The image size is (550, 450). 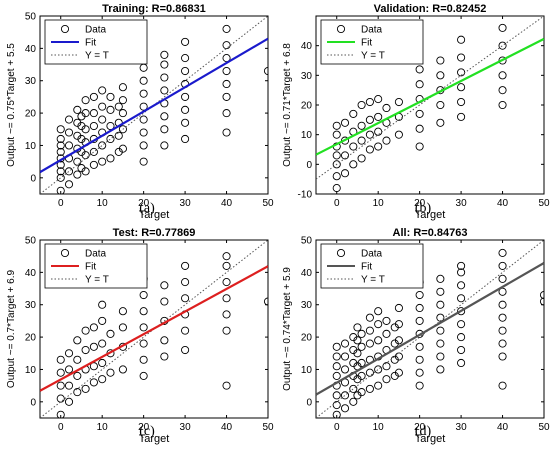 I want to click on y-tick-label: 40, so click(x=31, y=49).